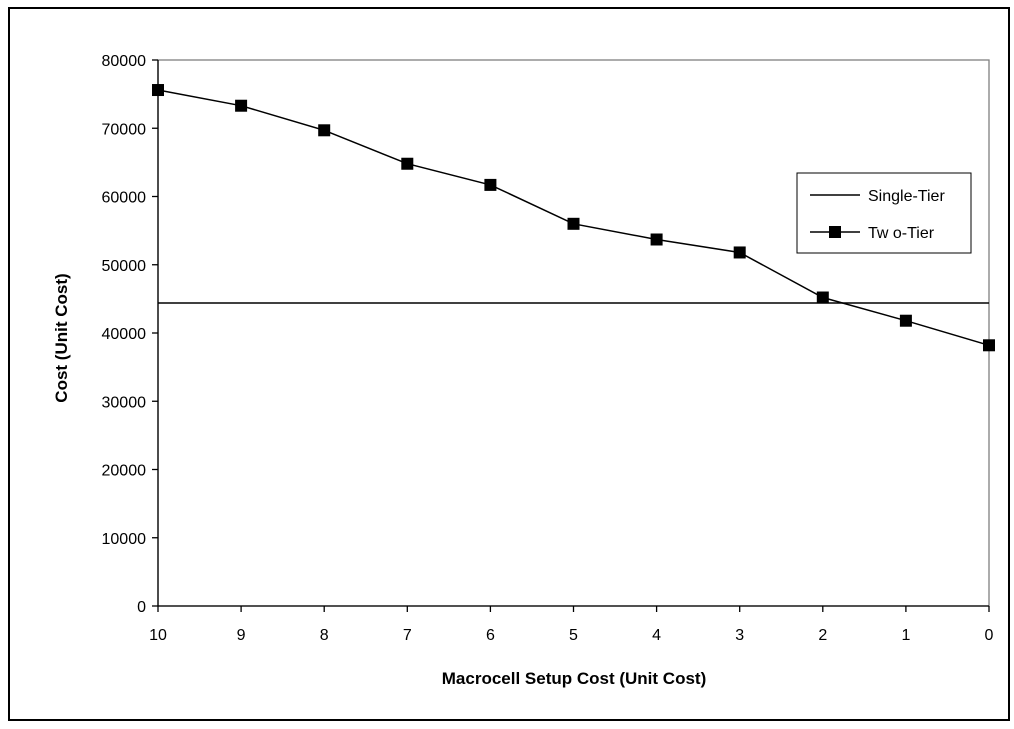 The image size is (1014, 729). I want to click on x-tick-label: 4, so click(656, 635).